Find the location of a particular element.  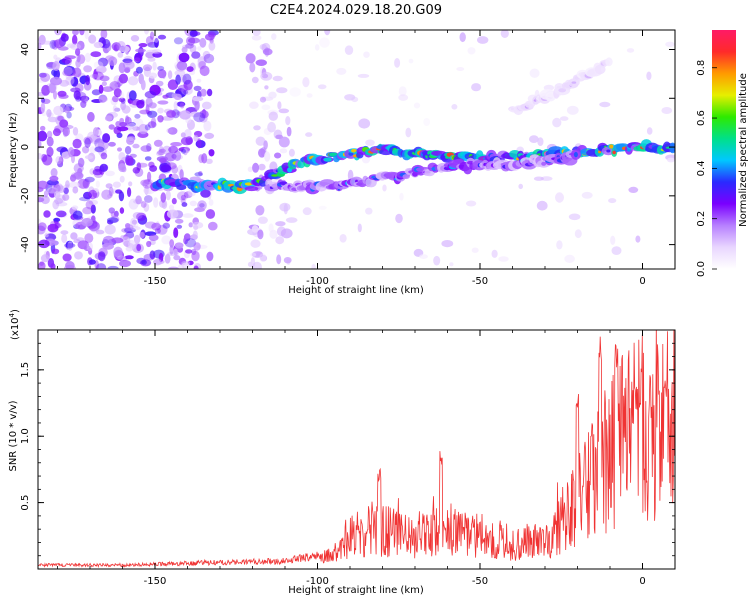

figure-title: C2E4.2024.029.18.20.G09 is located at coordinates (356, 10).